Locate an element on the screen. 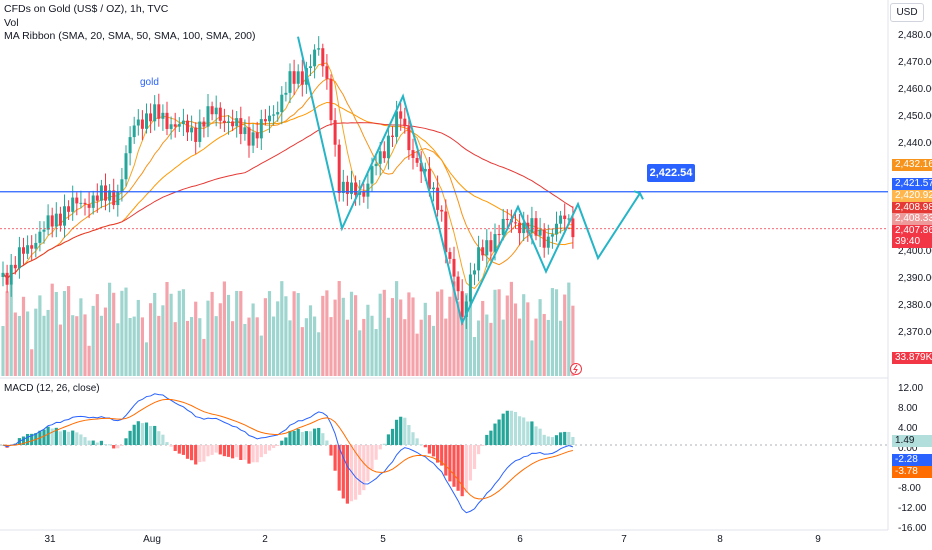 The image size is (932, 550). ma100-price-label: 2,408.33 is located at coordinates (912, 219).